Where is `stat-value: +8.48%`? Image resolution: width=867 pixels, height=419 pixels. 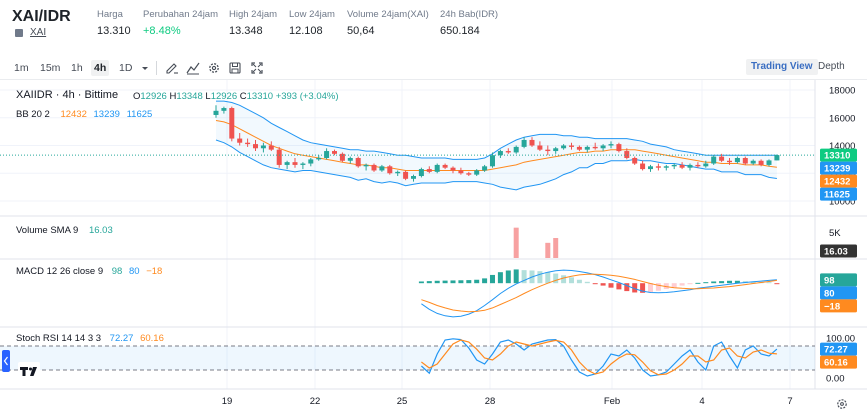 stat-value: +8.48% is located at coordinates (162, 31).